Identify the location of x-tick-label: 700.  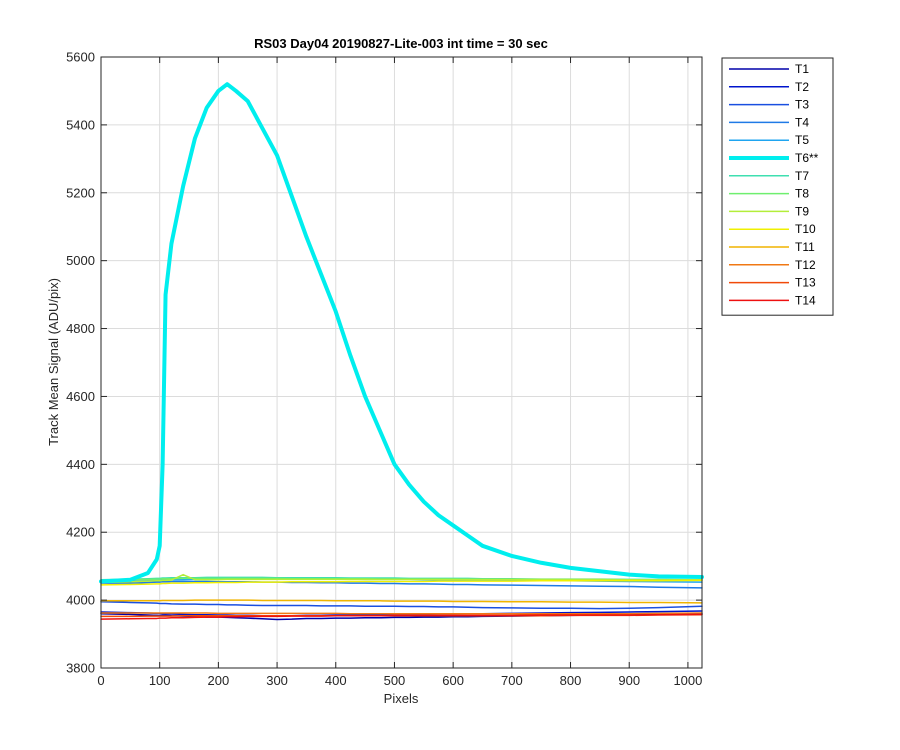
(512, 680).